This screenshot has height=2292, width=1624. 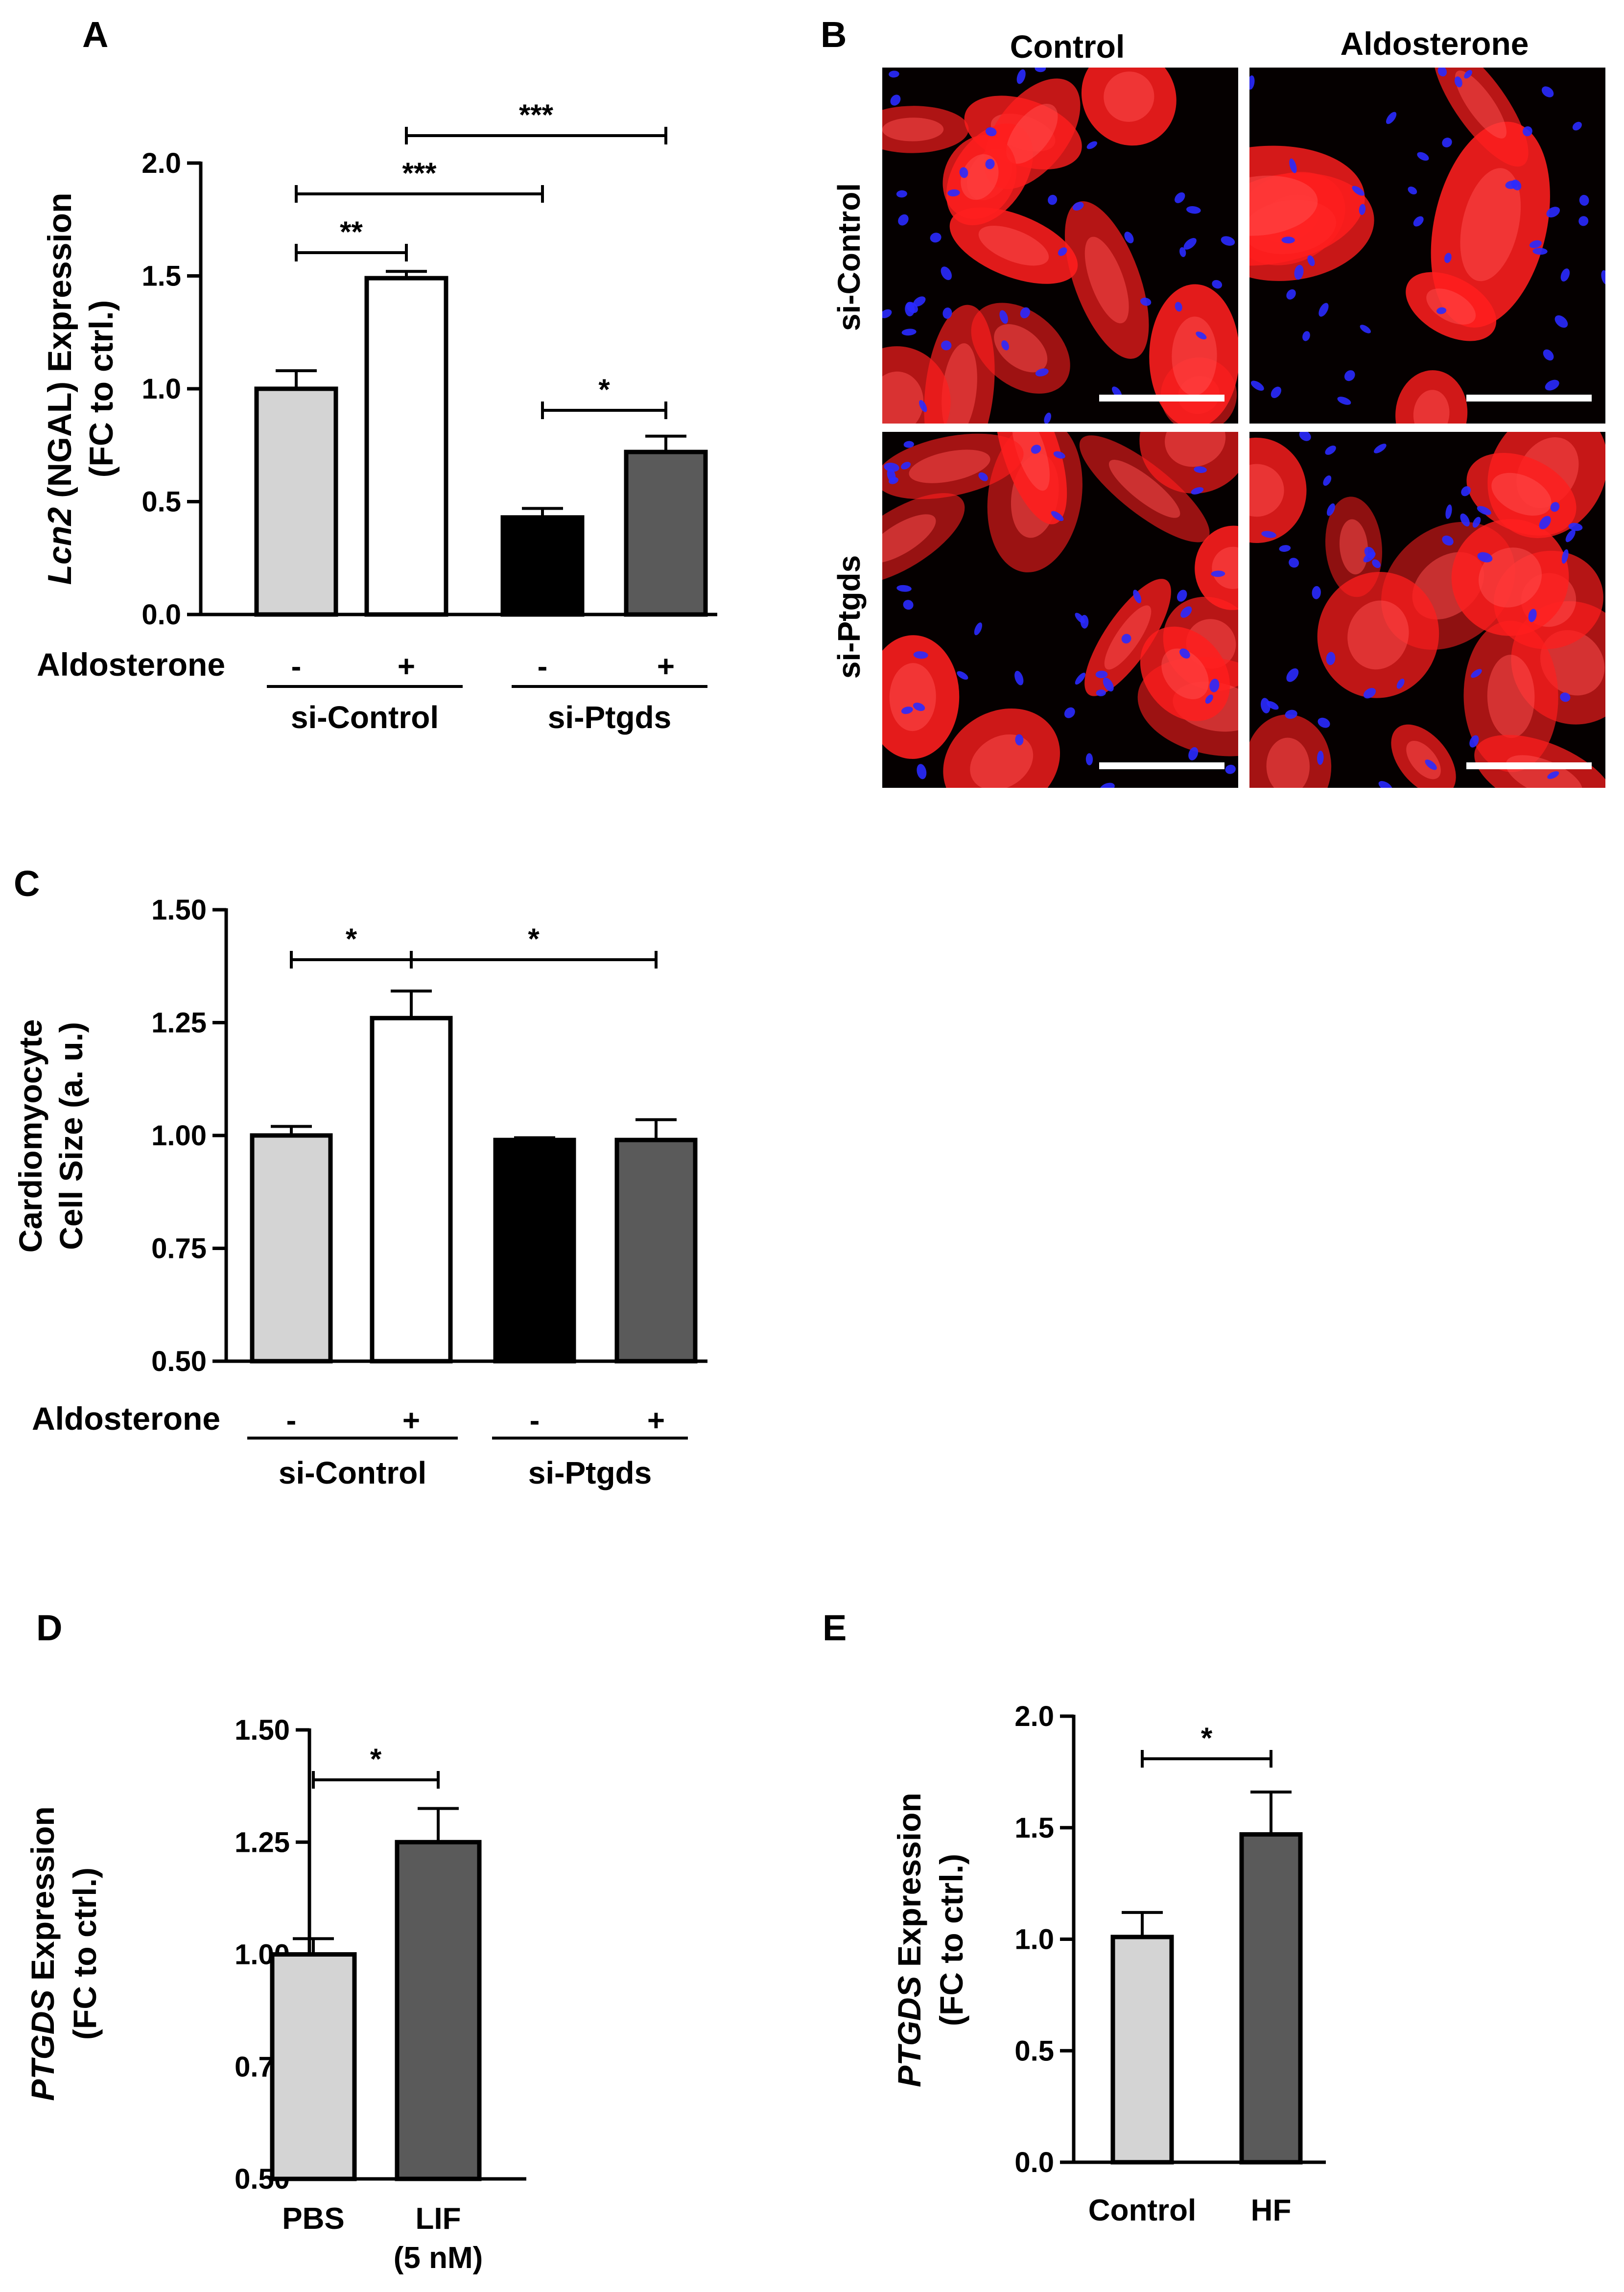 I want to click on significance-label: ***, so click(x=419, y=173).